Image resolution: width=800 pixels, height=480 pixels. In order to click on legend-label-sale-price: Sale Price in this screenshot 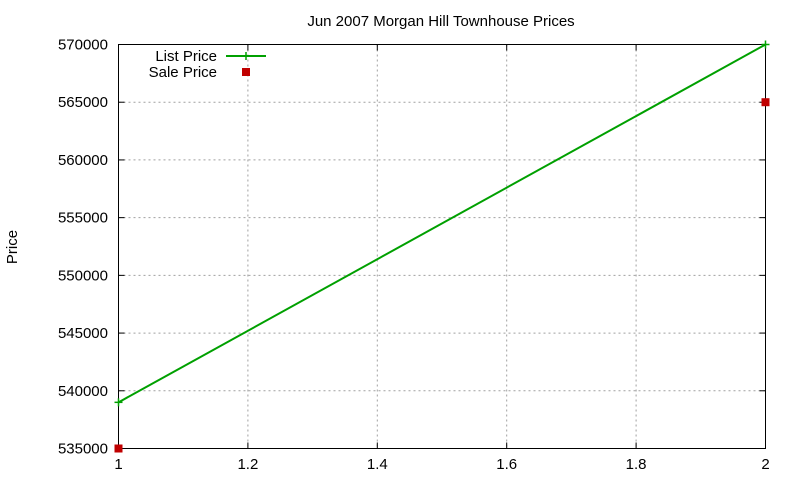, I will do `click(183, 72)`.